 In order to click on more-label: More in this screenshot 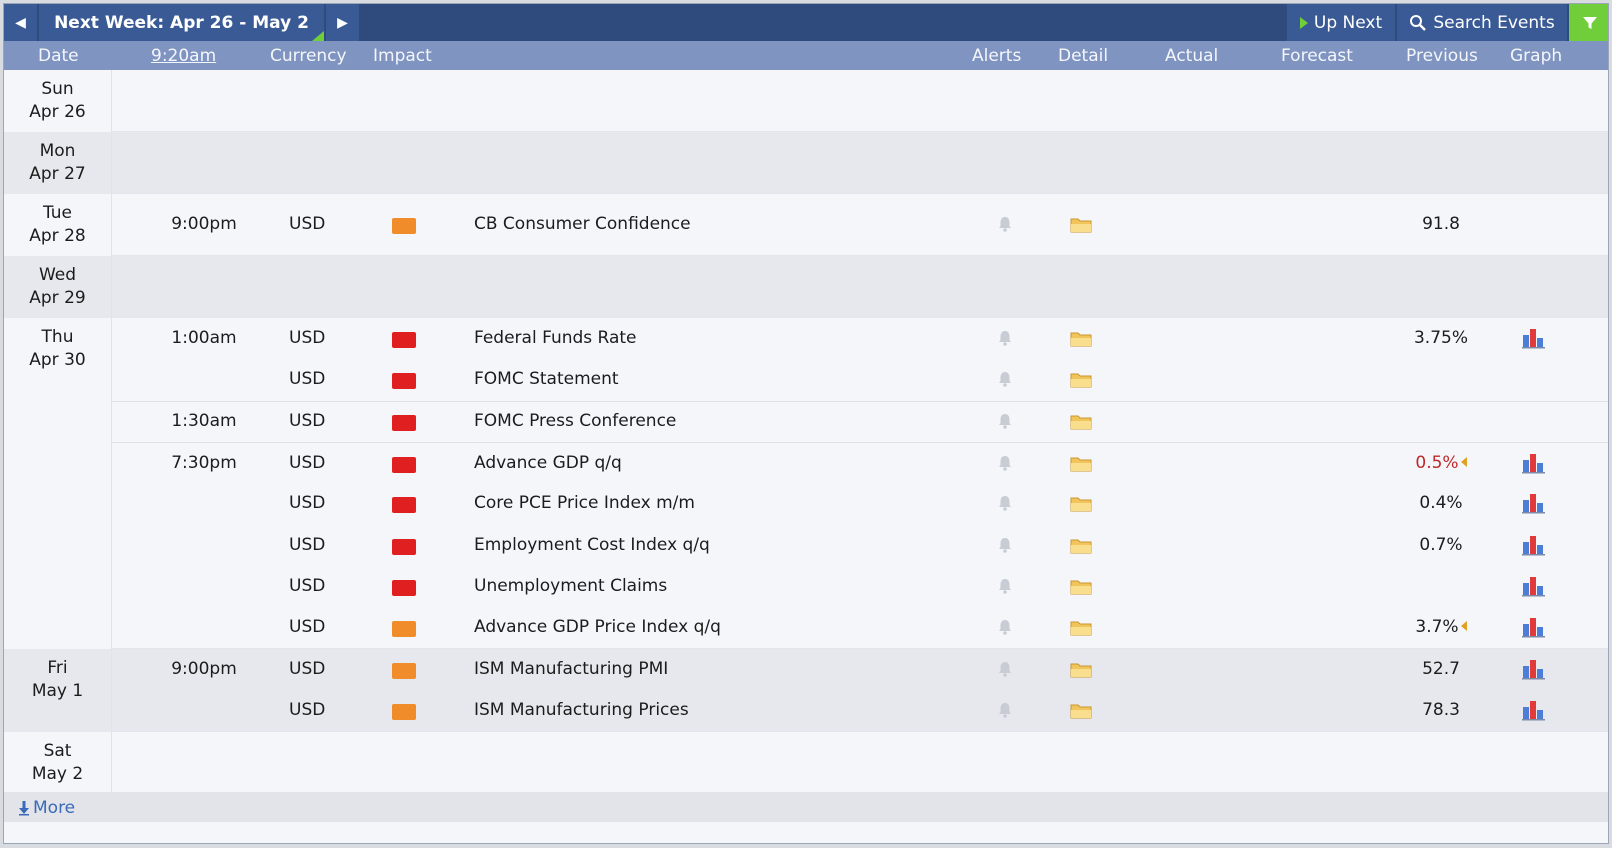, I will do `click(54, 808)`.